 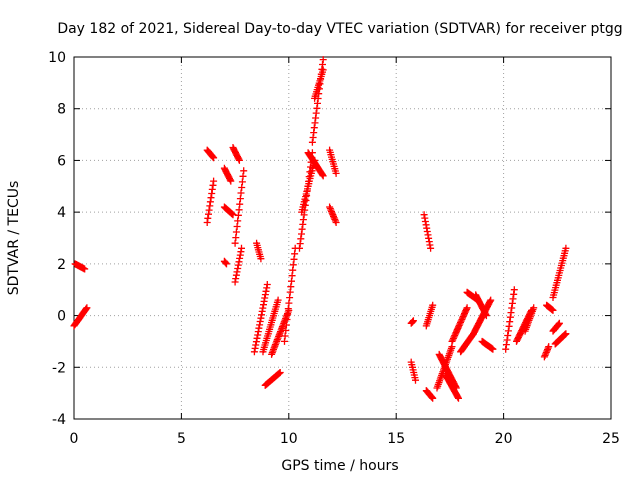 I want to click on y-tick-label: 6, so click(x=61, y=161).